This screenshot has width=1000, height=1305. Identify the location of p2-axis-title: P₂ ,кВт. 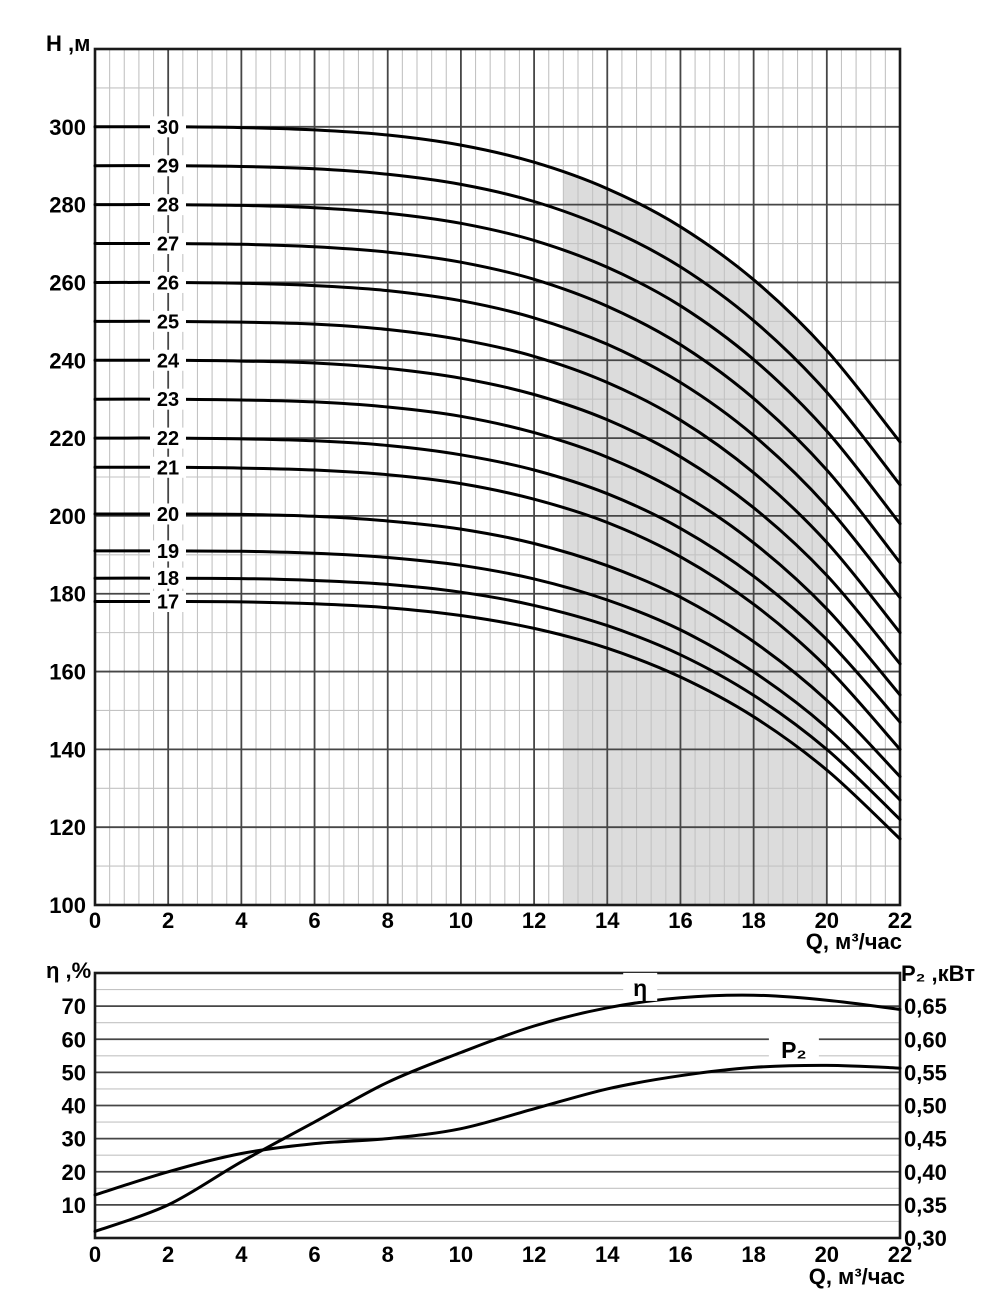
(938, 973).